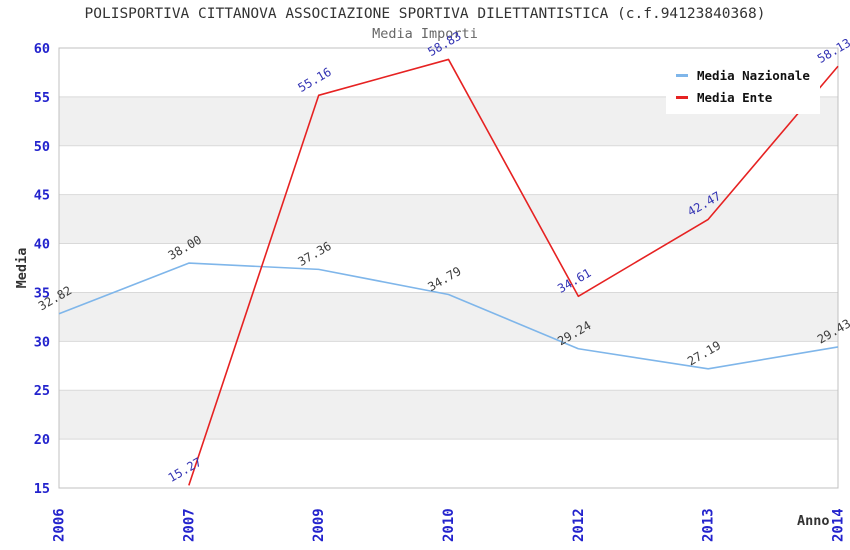 Image resolution: width=850 pixels, height=550 pixels. Describe the element at coordinates (22, 268) in the screenshot. I see `y-axis-title: Media` at that location.